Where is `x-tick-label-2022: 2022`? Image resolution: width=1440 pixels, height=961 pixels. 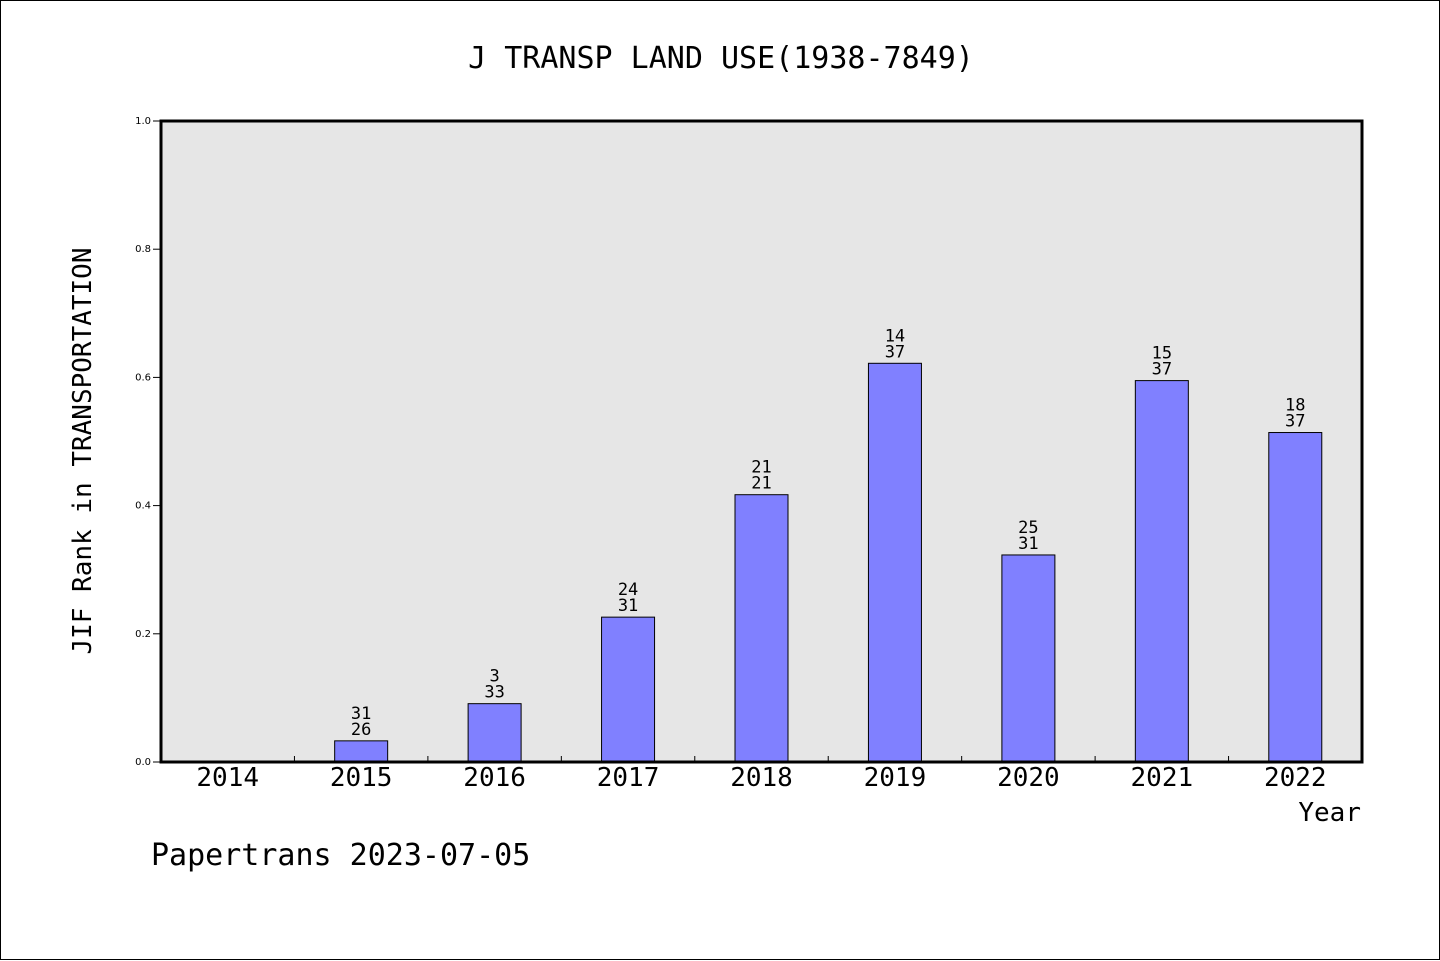 x-tick-label-2022: 2022 is located at coordinates (1295, 778).